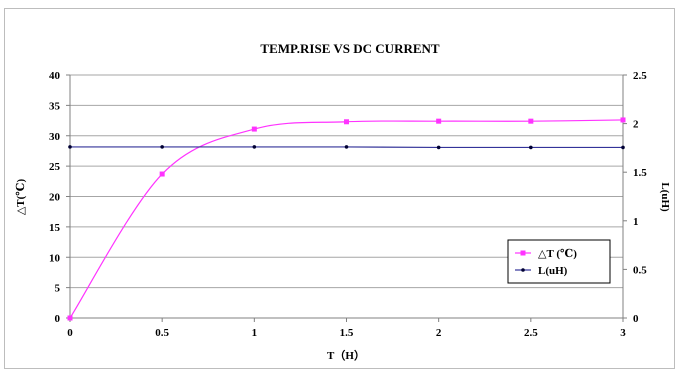 The height and width of the screenshot is (377, 679). What do you see at coordinates (665, 197) in the screenshot?
I see `right-axis-label: L(uH)` at bounding box center [665, 197].